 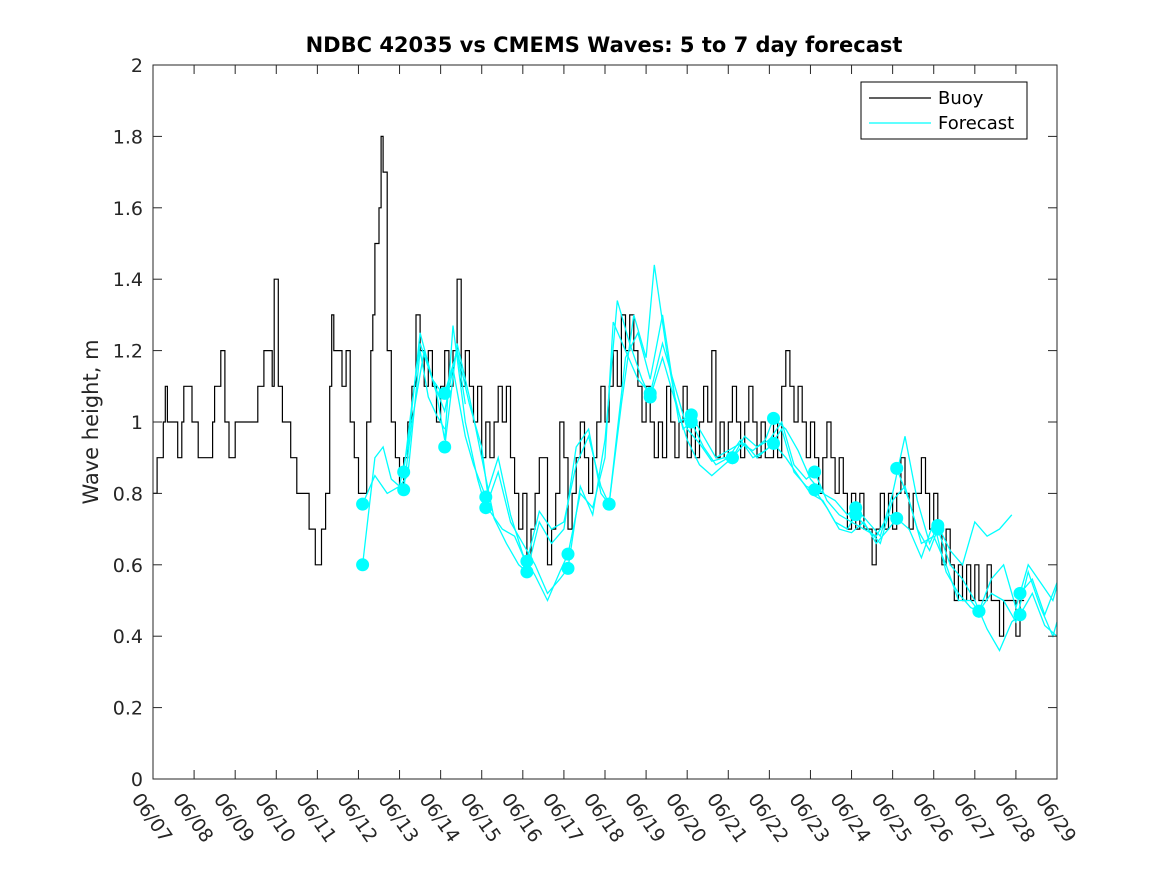 I want to click on y-tick-label-4: 0.8, so click(x=128, y=494).